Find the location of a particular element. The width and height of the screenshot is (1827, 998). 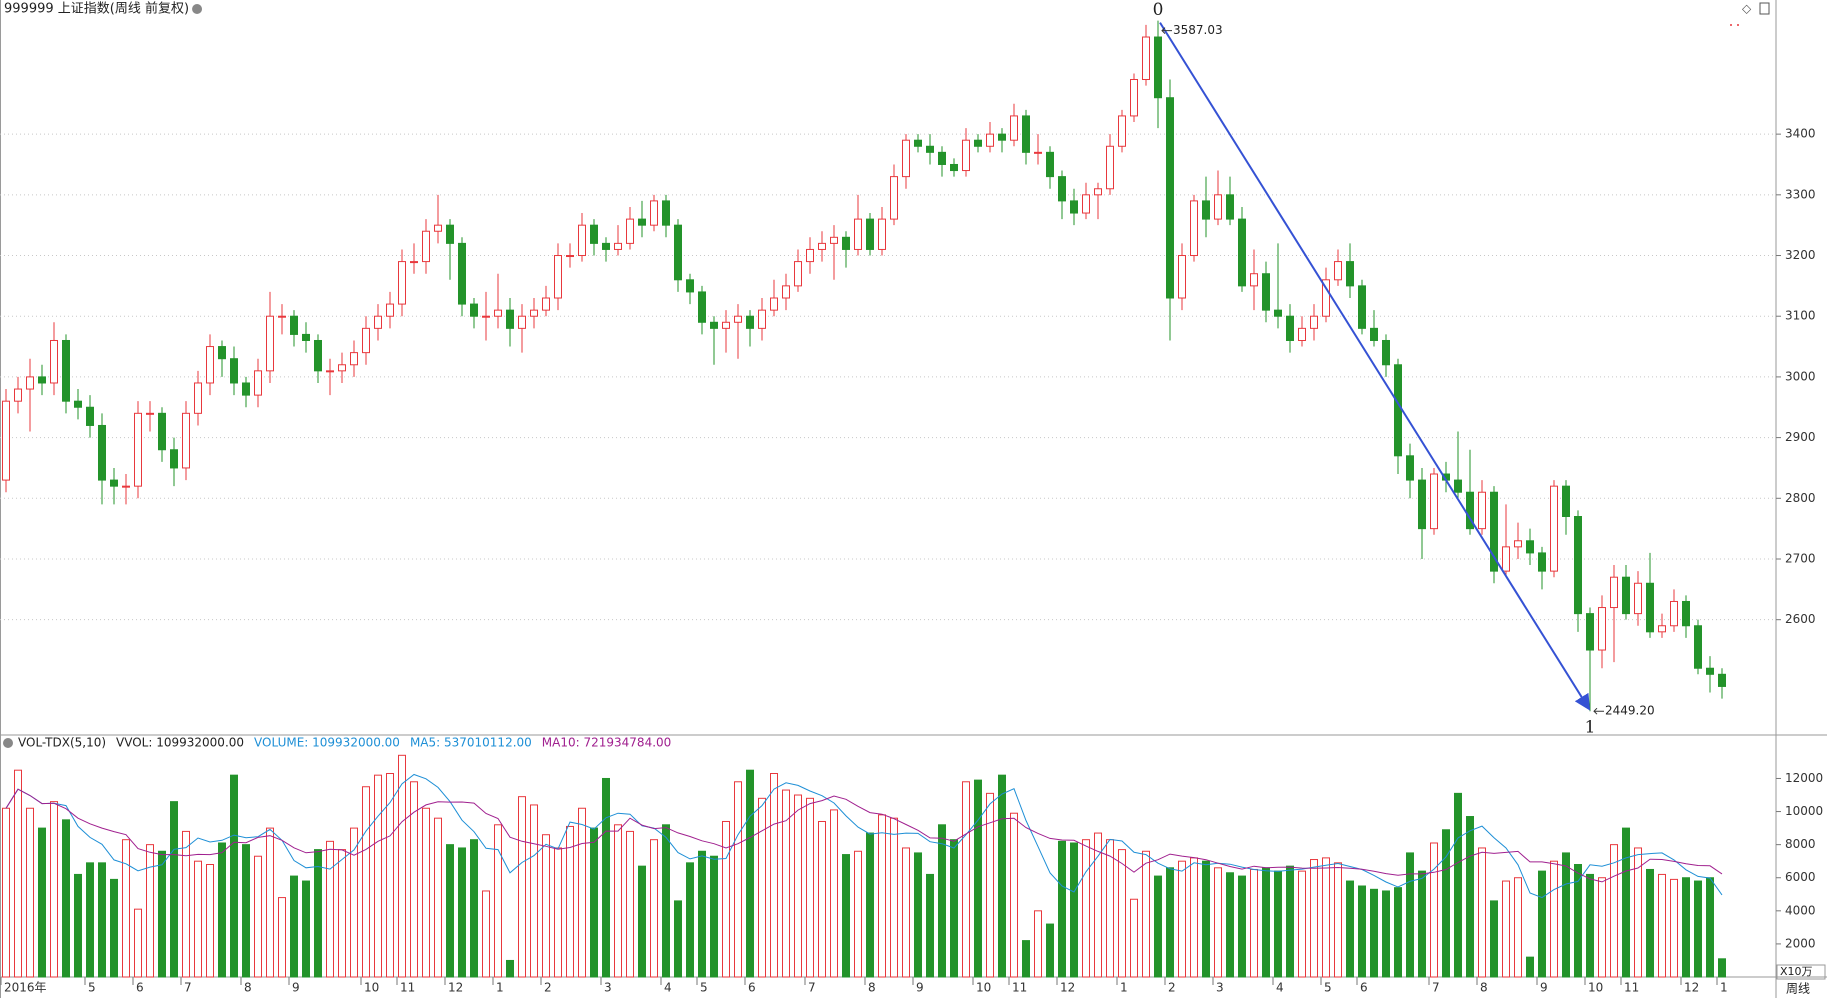

x-tick-label: 11 is located at coordinates (1019, 988).